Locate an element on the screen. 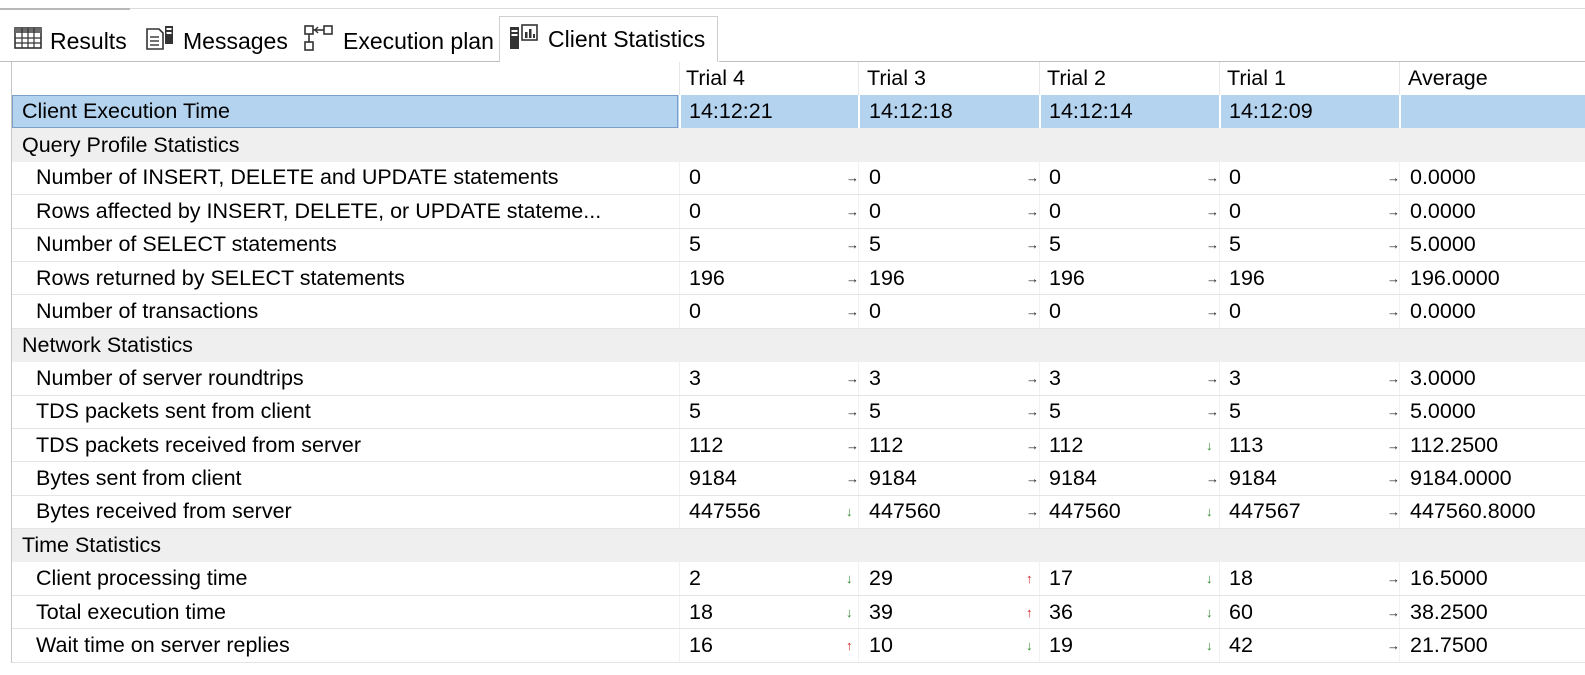  tab-execution-plan: Execution plan is located at coordinates (398, 41).